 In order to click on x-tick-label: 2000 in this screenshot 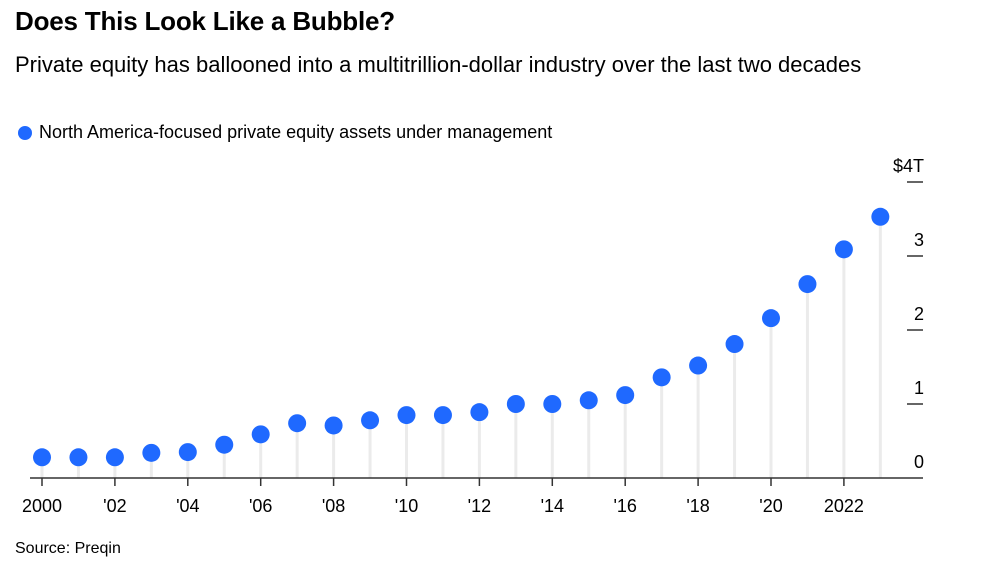, I will do `click(42, 506)`.